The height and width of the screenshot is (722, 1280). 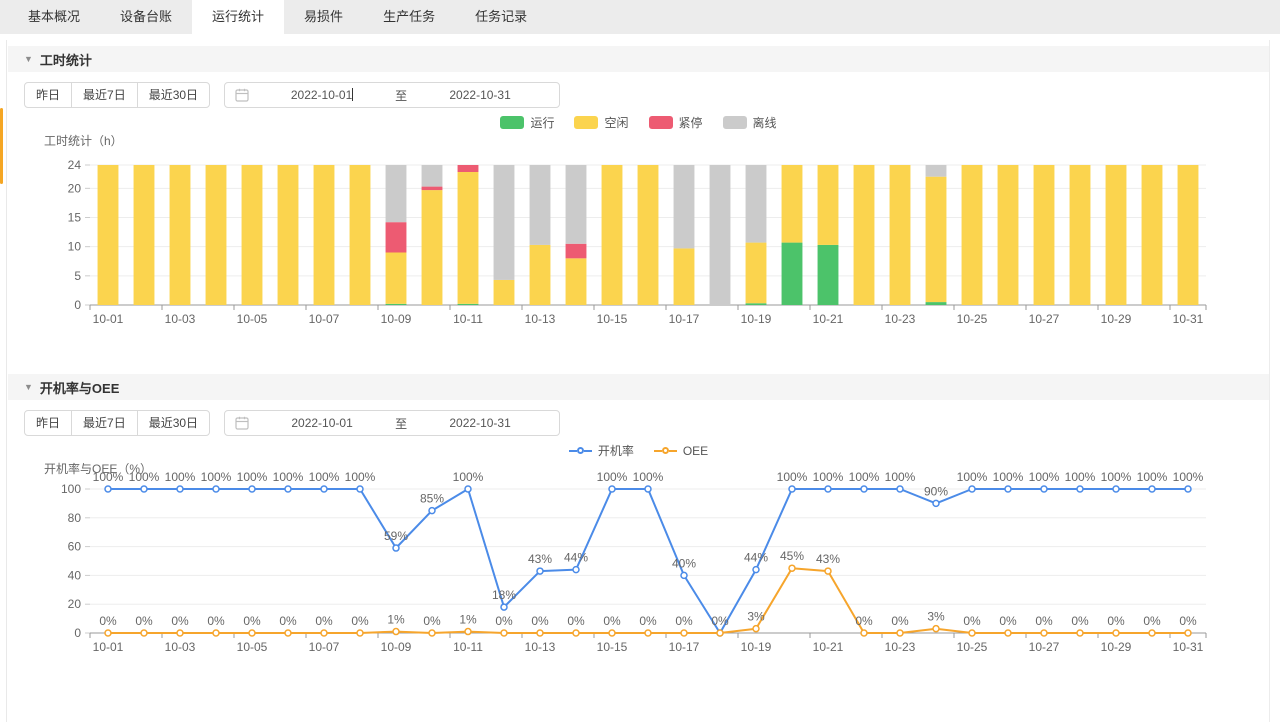 What do you see at coordinates (504, 222) in the screenshot?
I see `bar-segment-离线-10-12` at bounding box center [504, 222].